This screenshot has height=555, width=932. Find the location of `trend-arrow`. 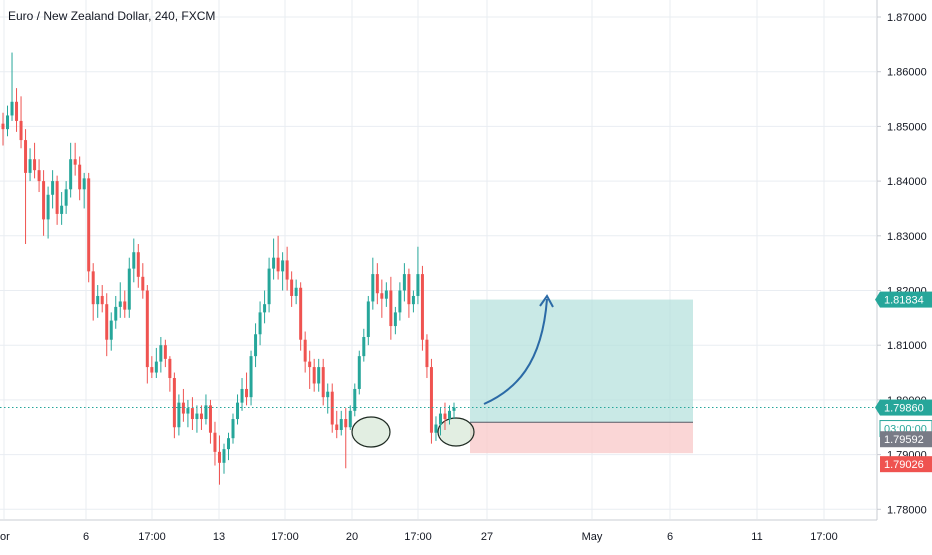

trend-arrow is located at coordinates (515, 351).